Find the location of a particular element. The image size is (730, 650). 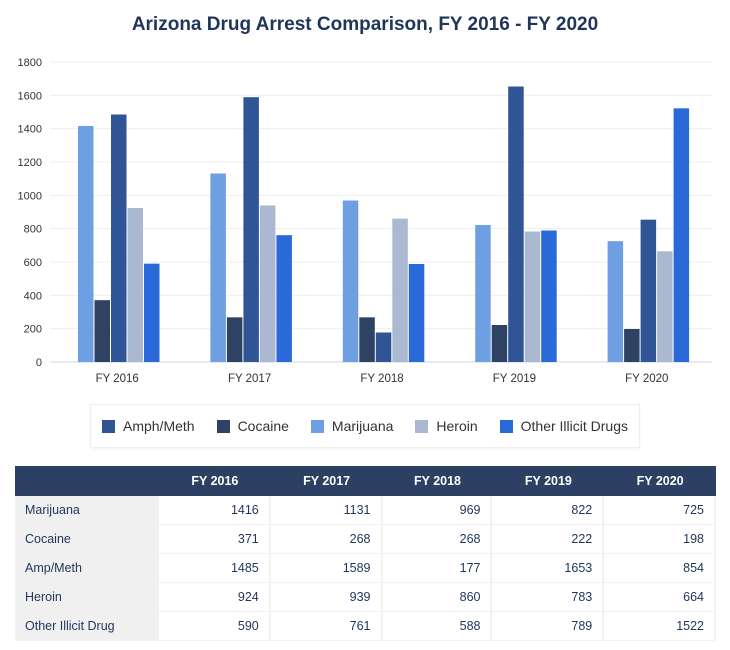

table-cell: 177 is located at coordinates (437, 568).